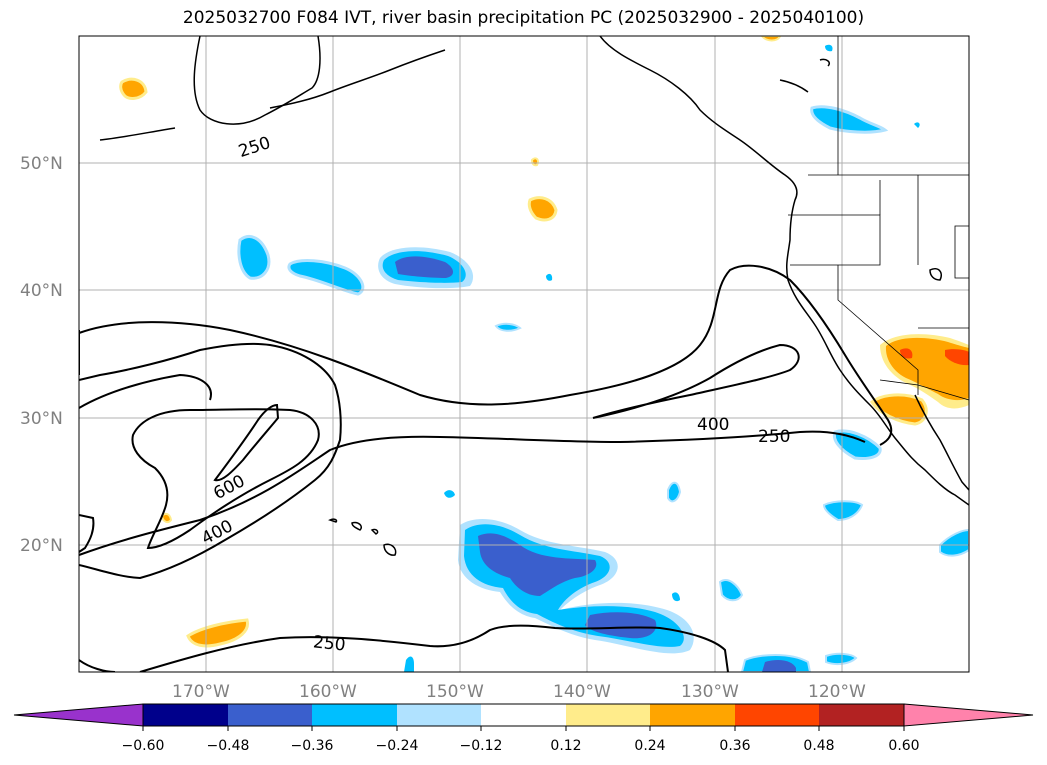 The image size is (1047, 765). Describe the element at coordinates (710, 692) in the screenshot. I see `lon-label: 130°W` at that location.